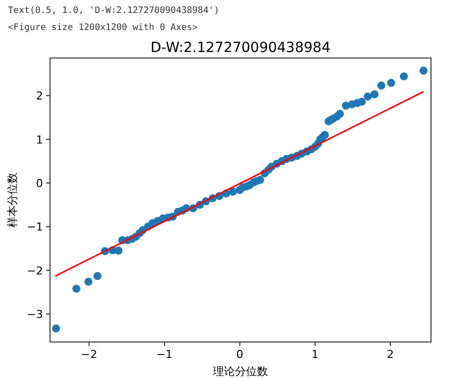 The image size is (474, 378). What do you see at coordinates (240, 354) in the screenshot?
I see `x-tick-label: 0` at bounding box center [240, 354].